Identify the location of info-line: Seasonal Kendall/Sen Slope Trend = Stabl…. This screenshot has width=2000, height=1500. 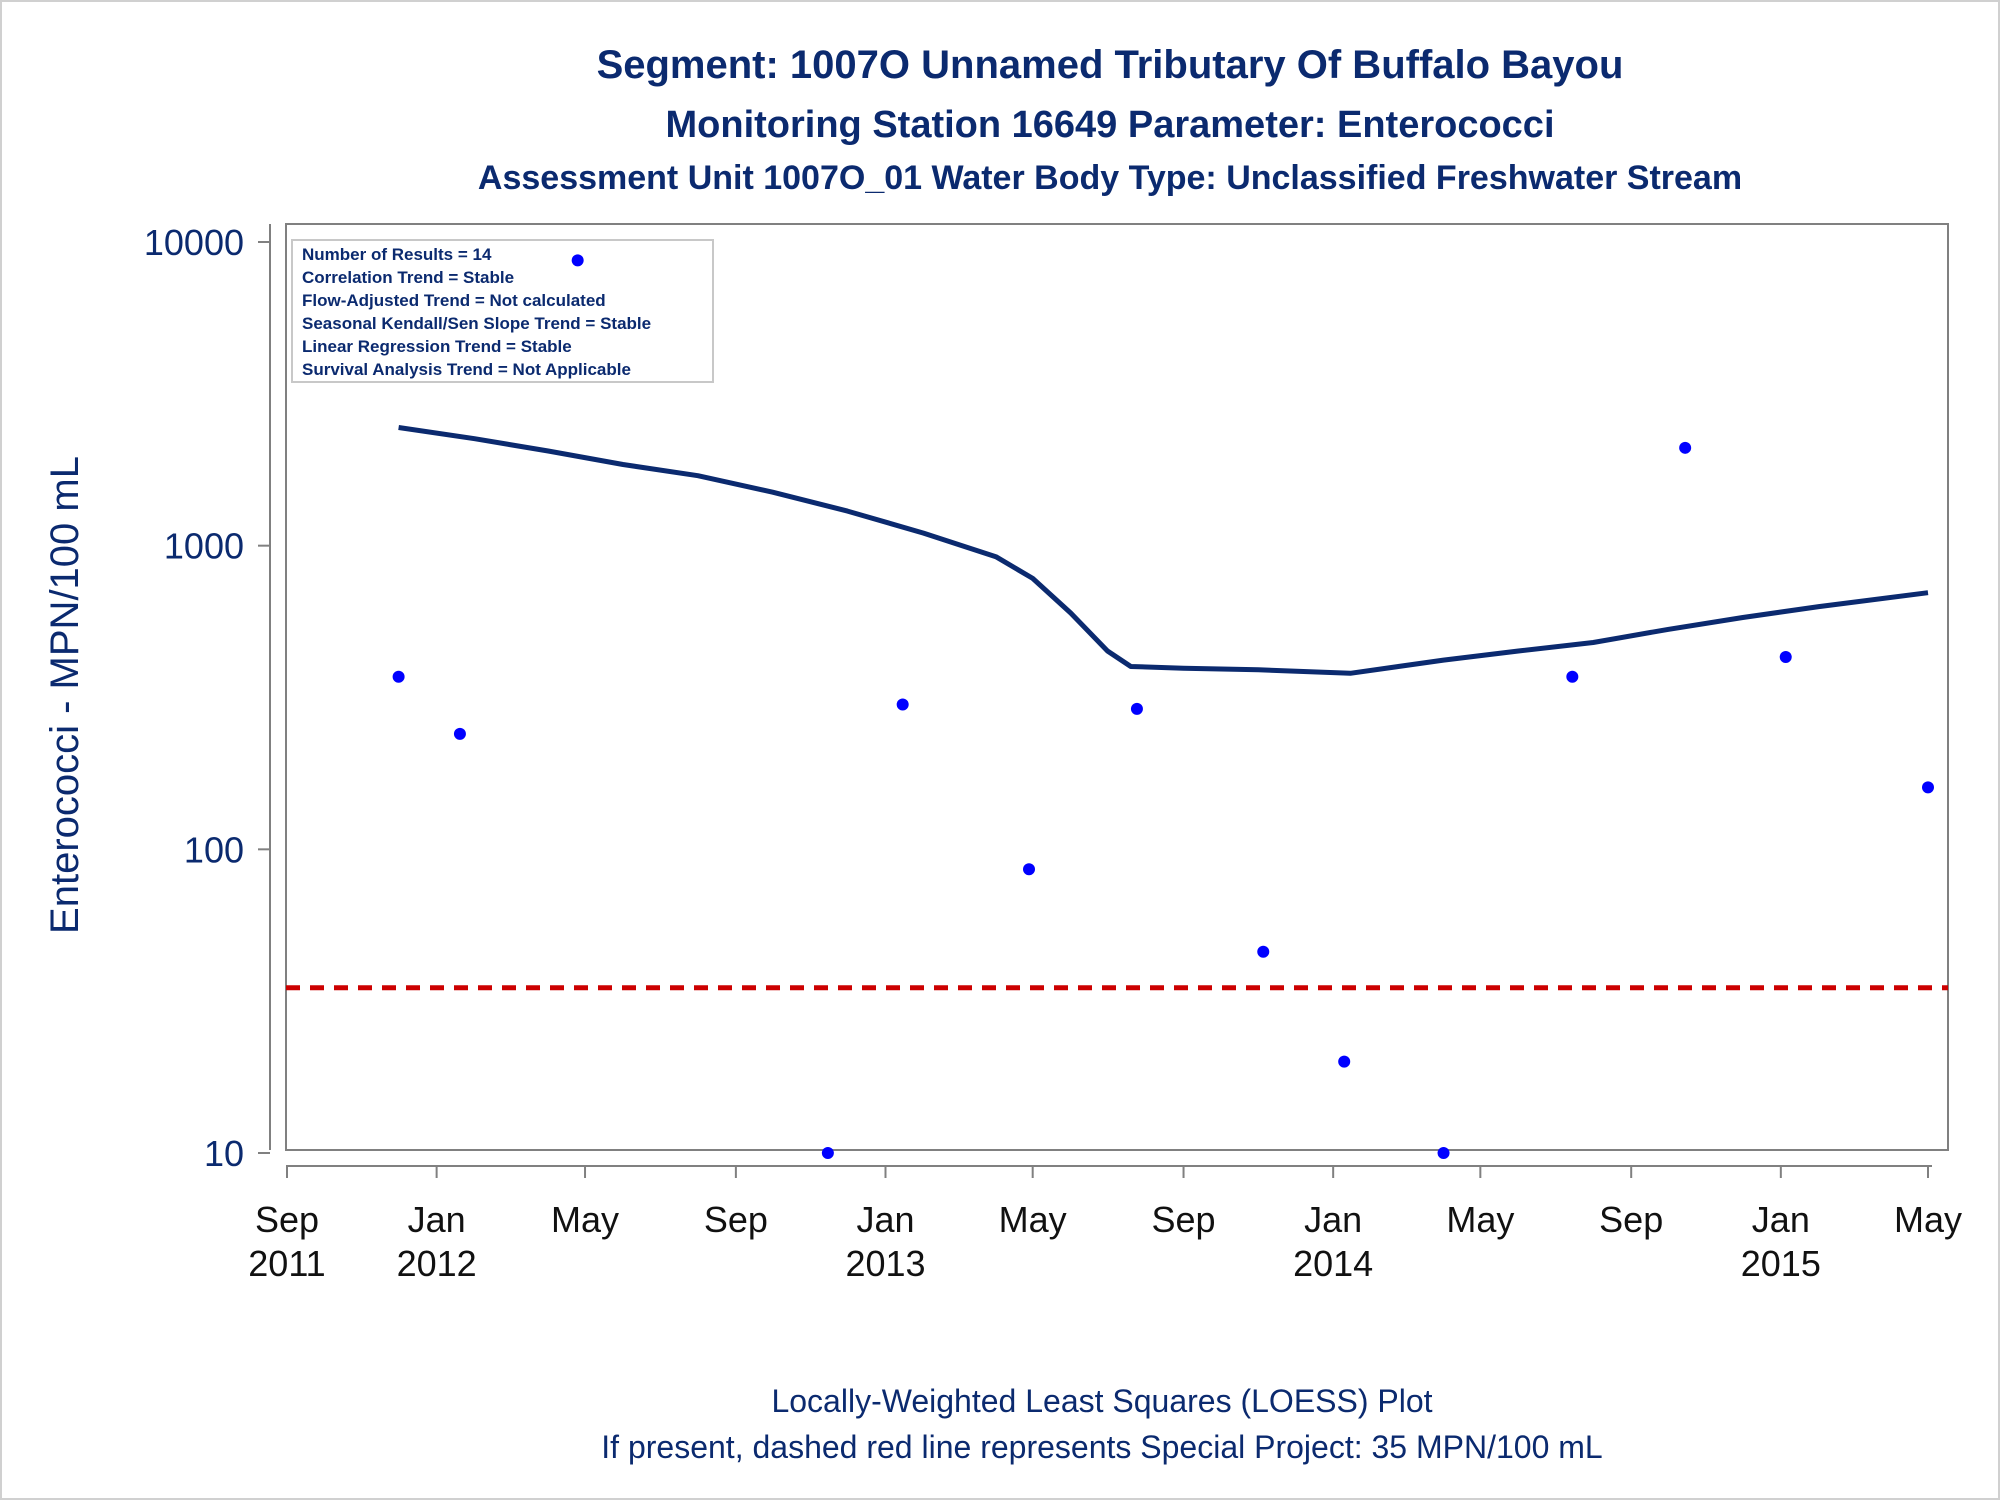
(476, 323).